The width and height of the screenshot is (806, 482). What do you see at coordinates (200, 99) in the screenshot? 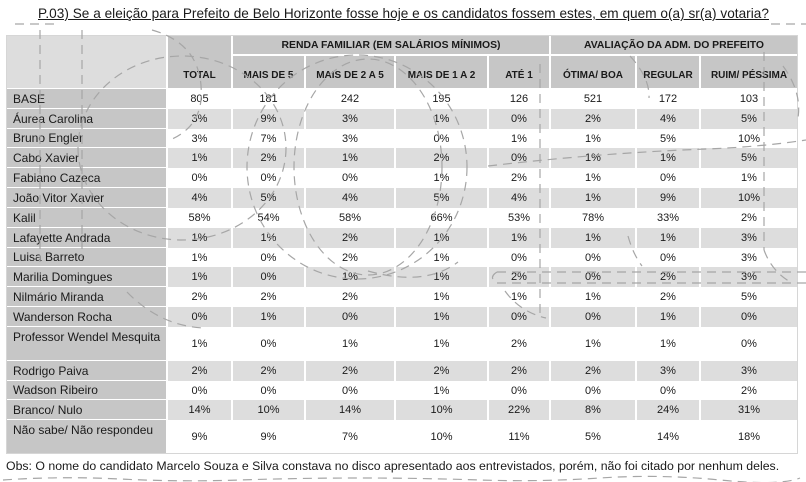
I see `value-cell: 805` at bounding box center [200, 99].